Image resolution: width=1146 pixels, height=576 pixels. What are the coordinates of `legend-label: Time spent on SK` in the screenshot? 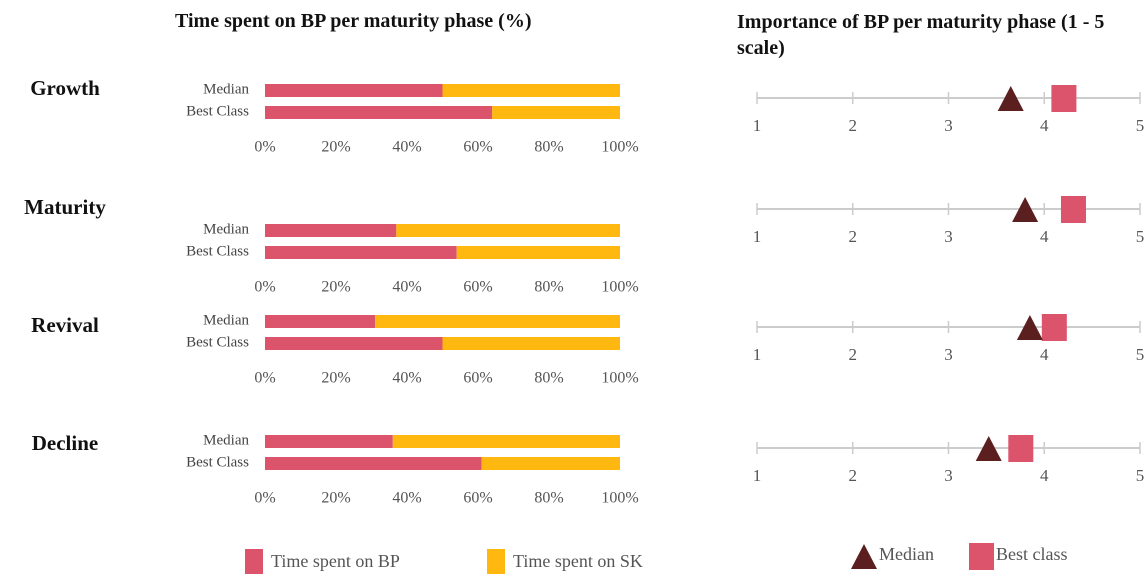 It's located at (578, 561).